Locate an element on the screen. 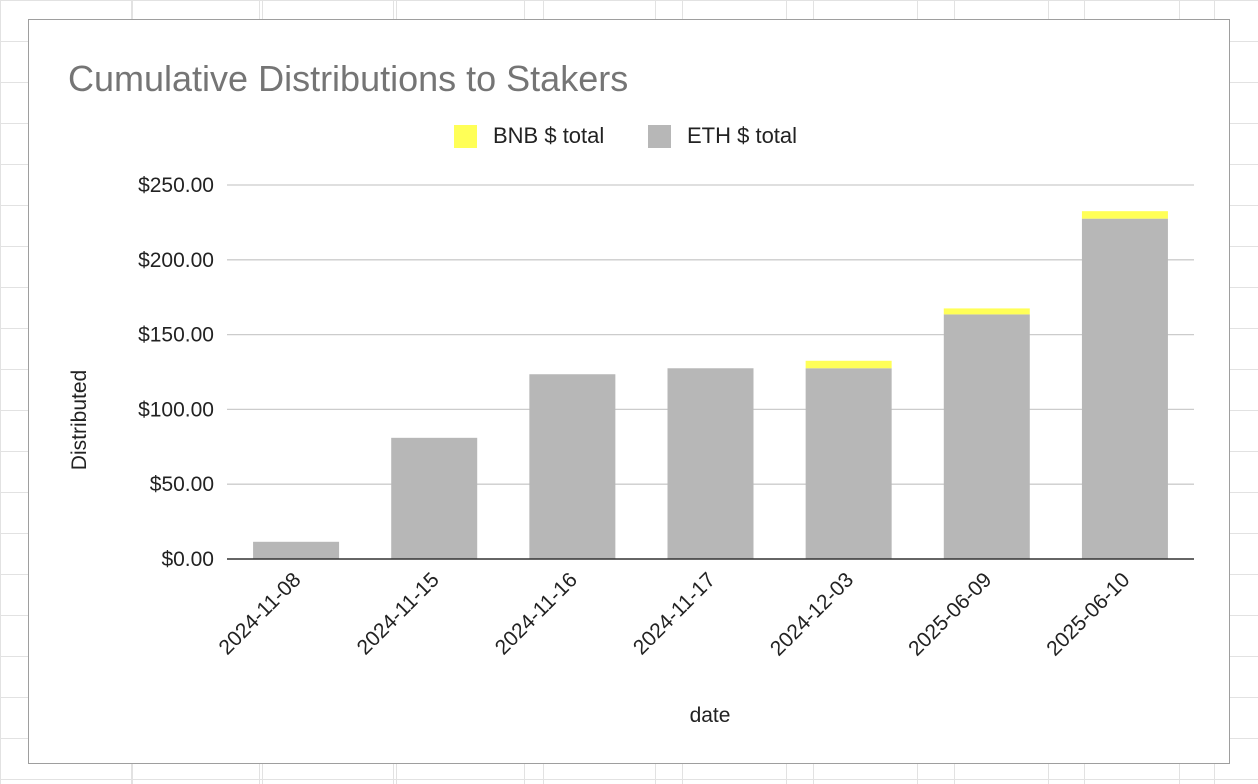 The image size is (1258, 784). x-tick-label: 2024-11-17 is located at coordinates (674, 613).